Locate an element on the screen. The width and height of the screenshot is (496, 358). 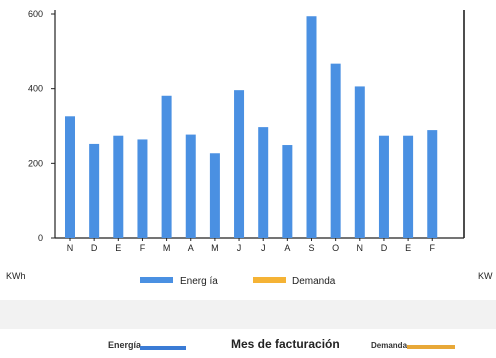
right-axis-label: KW is located at coordinates (485, 276).